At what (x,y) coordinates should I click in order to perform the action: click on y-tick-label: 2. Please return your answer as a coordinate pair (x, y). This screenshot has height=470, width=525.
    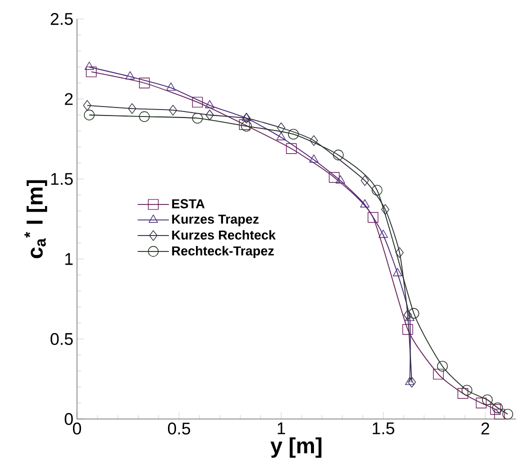
    Looking at the image, I should click on (68, 99).